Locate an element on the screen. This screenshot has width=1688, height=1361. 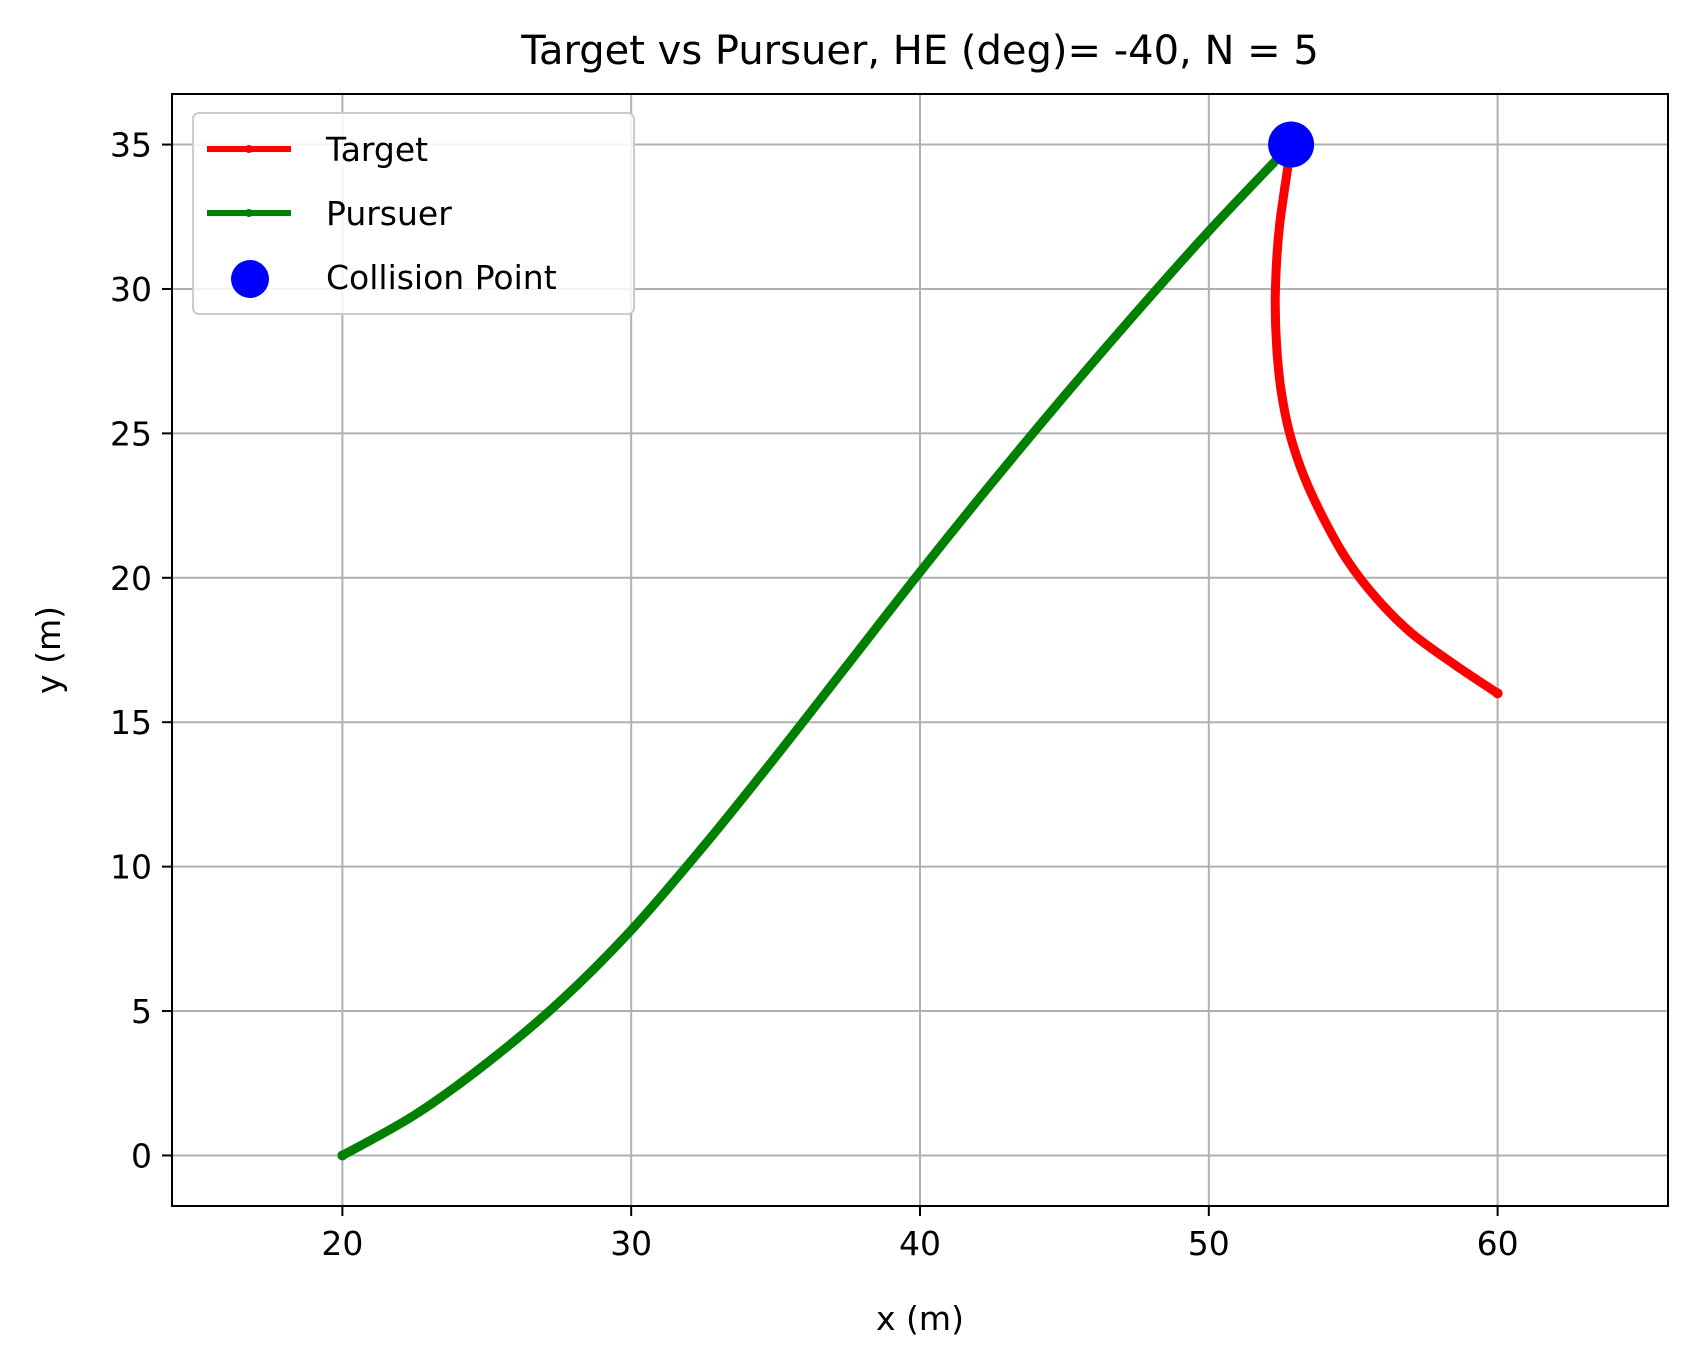
legend-item-target: Target is located at coordinates (317, 149).